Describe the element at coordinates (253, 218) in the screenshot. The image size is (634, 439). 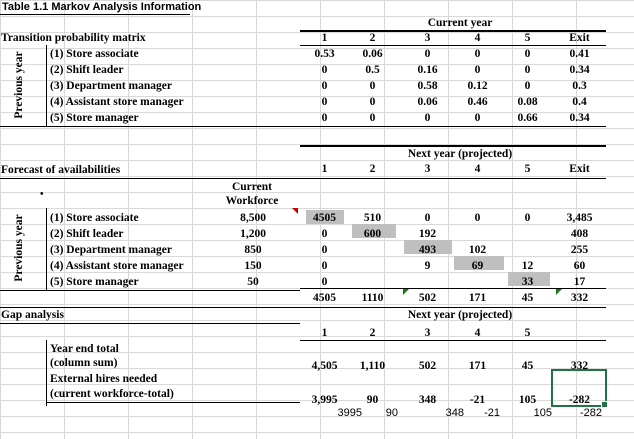
I see `workforce-cell: 8,500` at that location.